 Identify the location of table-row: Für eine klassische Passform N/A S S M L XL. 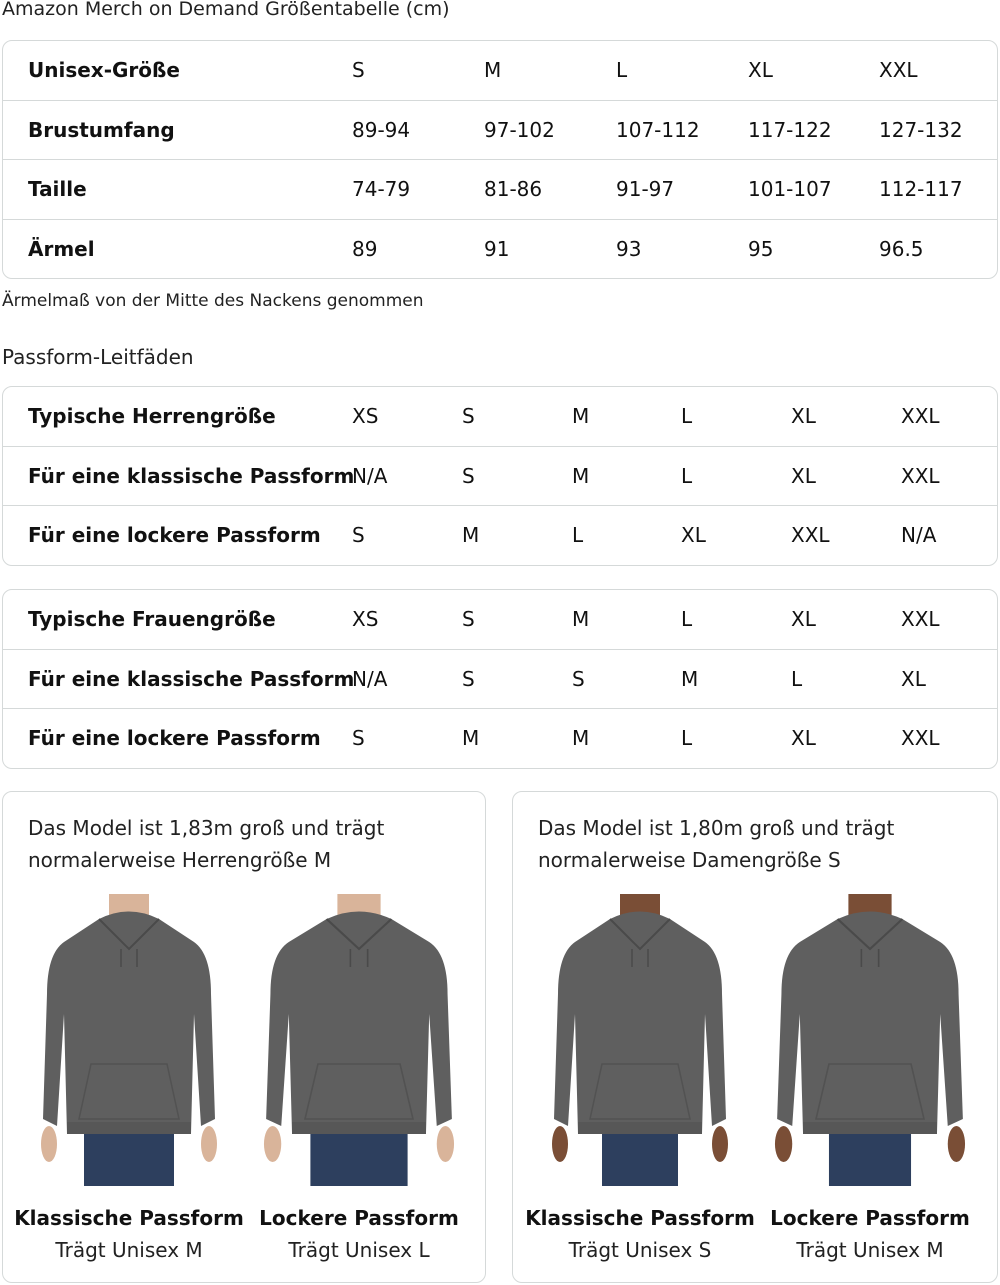
(500, 678).